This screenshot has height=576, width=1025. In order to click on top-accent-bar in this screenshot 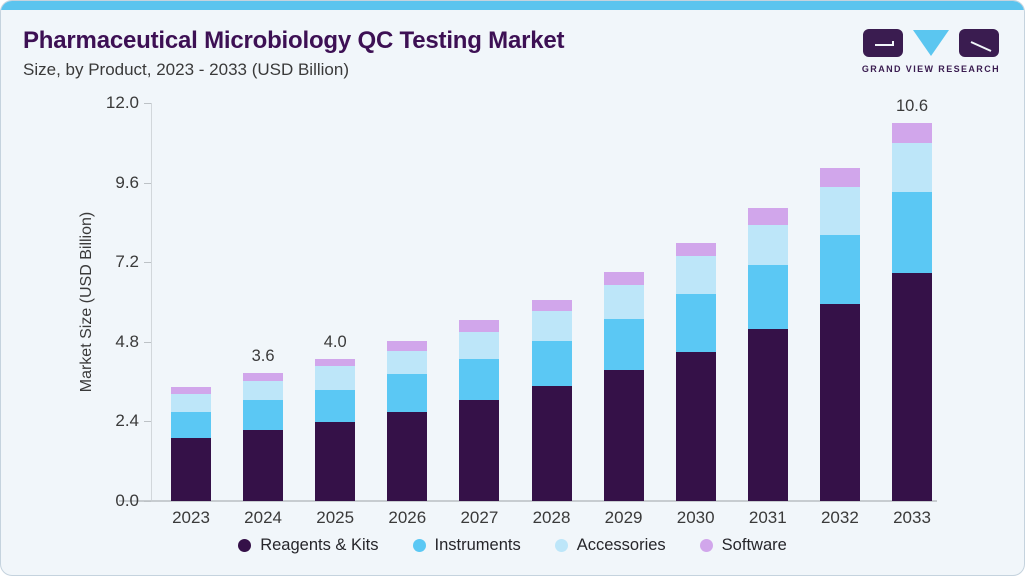, I will do `click(512, 5)`.